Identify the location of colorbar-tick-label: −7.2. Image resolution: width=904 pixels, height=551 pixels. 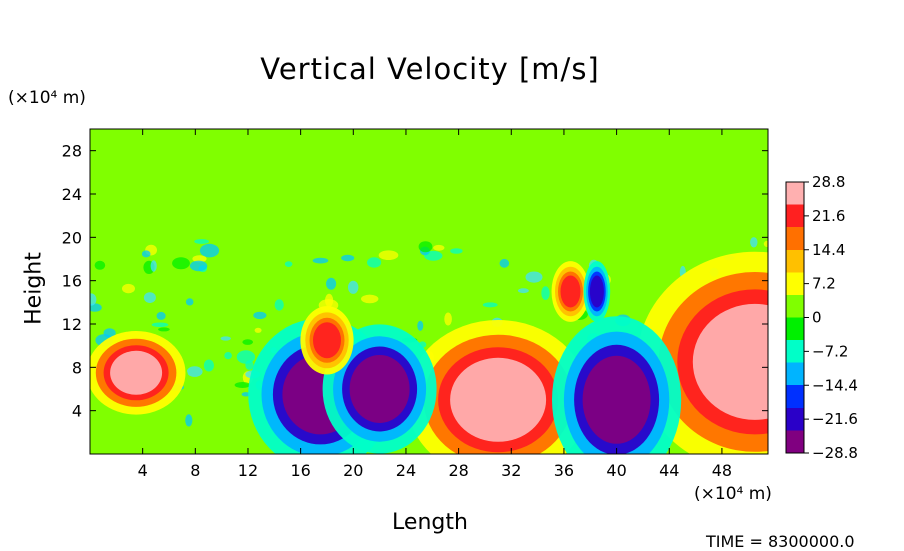
(830, 351).